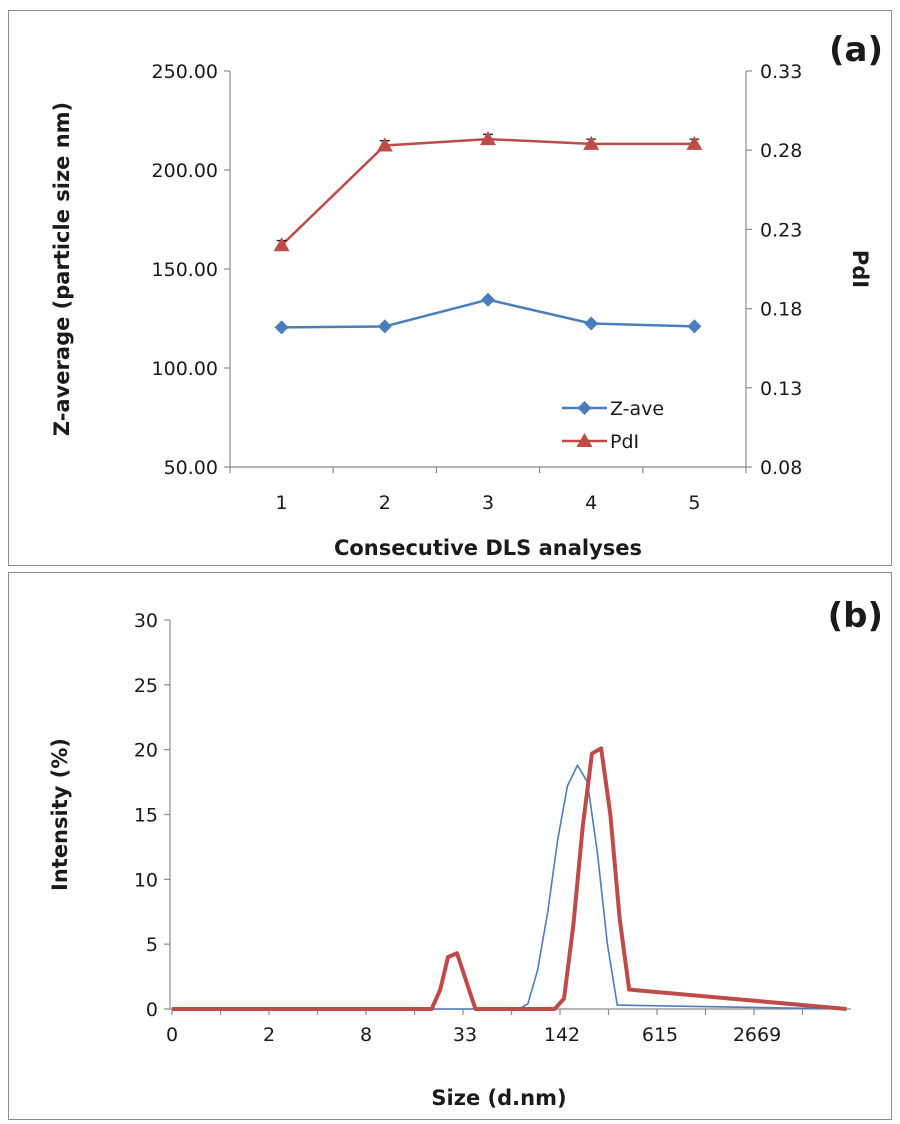 This screenshot has width=900, height=1124. What do you see at coordinates (757, 1035) in the screenshot?
I see `x-tick-label: 2669` at bounding box center [757, 1035].